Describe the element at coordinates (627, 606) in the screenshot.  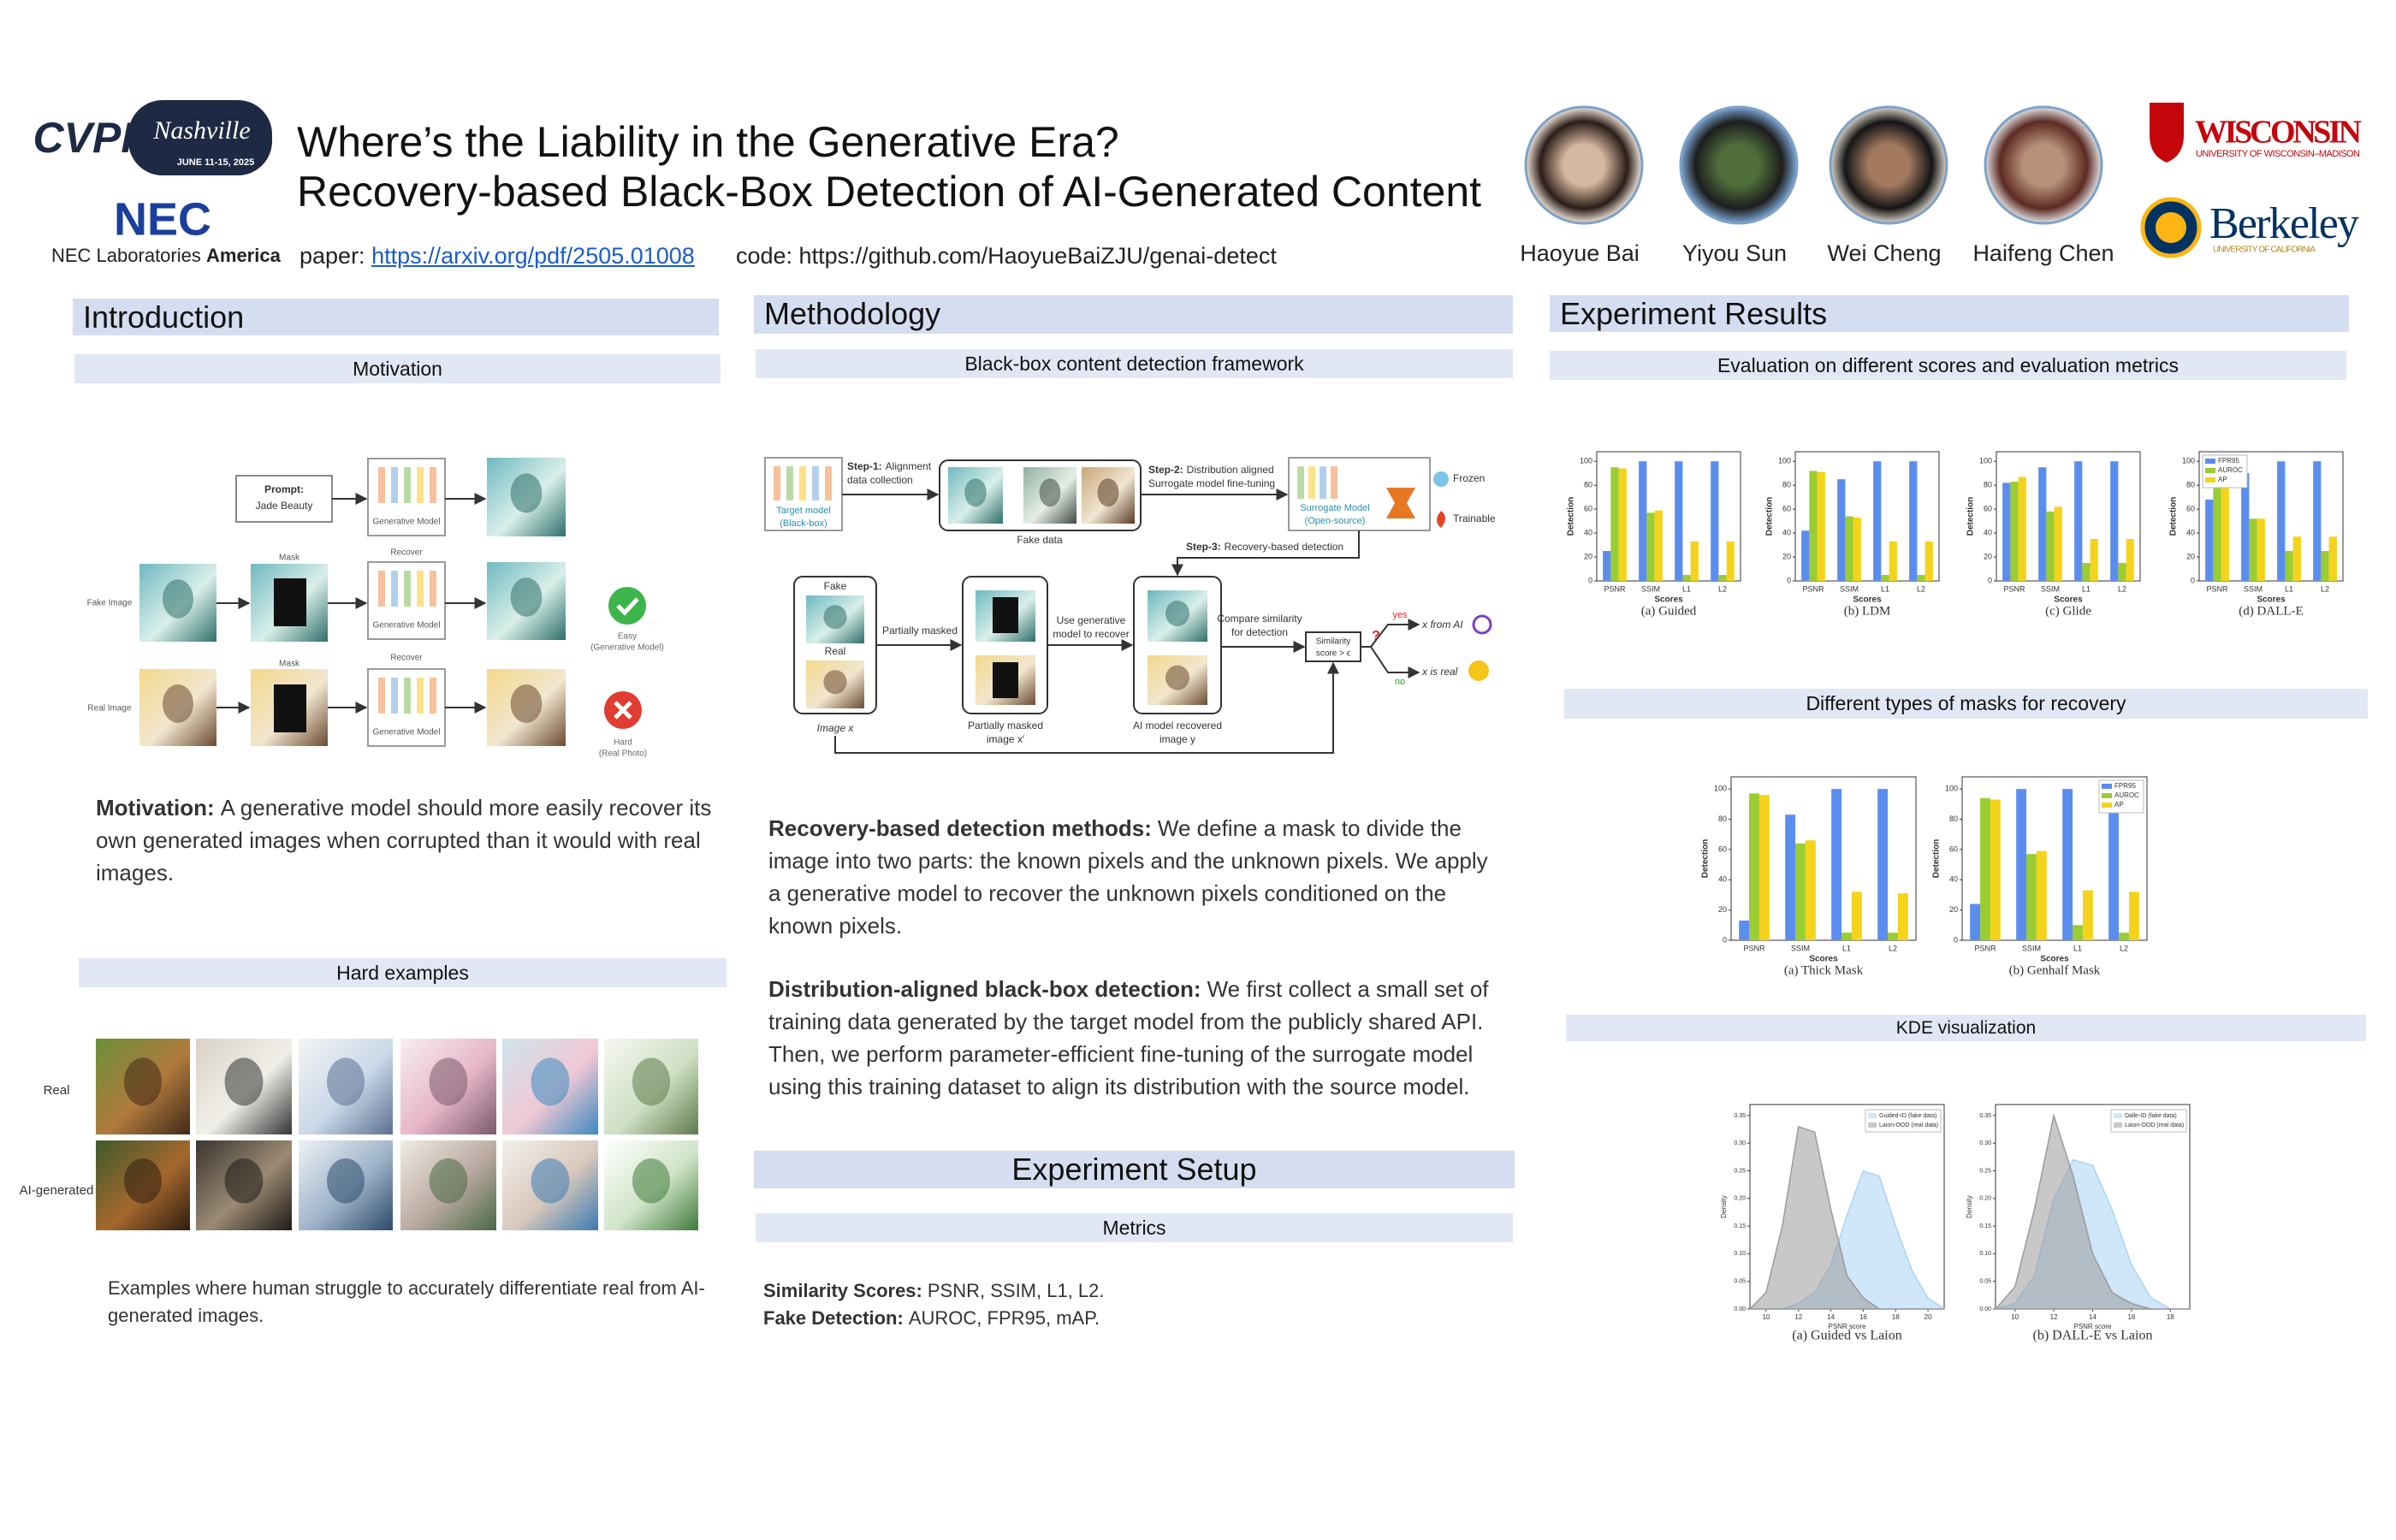
I see `easy-icon` at that location.